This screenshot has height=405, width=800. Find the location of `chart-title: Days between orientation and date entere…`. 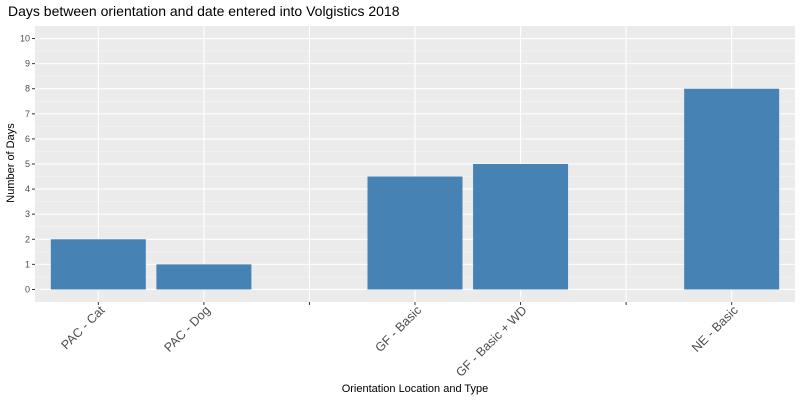

chart-title: Days between orientation and date entere… is located at coordinates (204, 11).